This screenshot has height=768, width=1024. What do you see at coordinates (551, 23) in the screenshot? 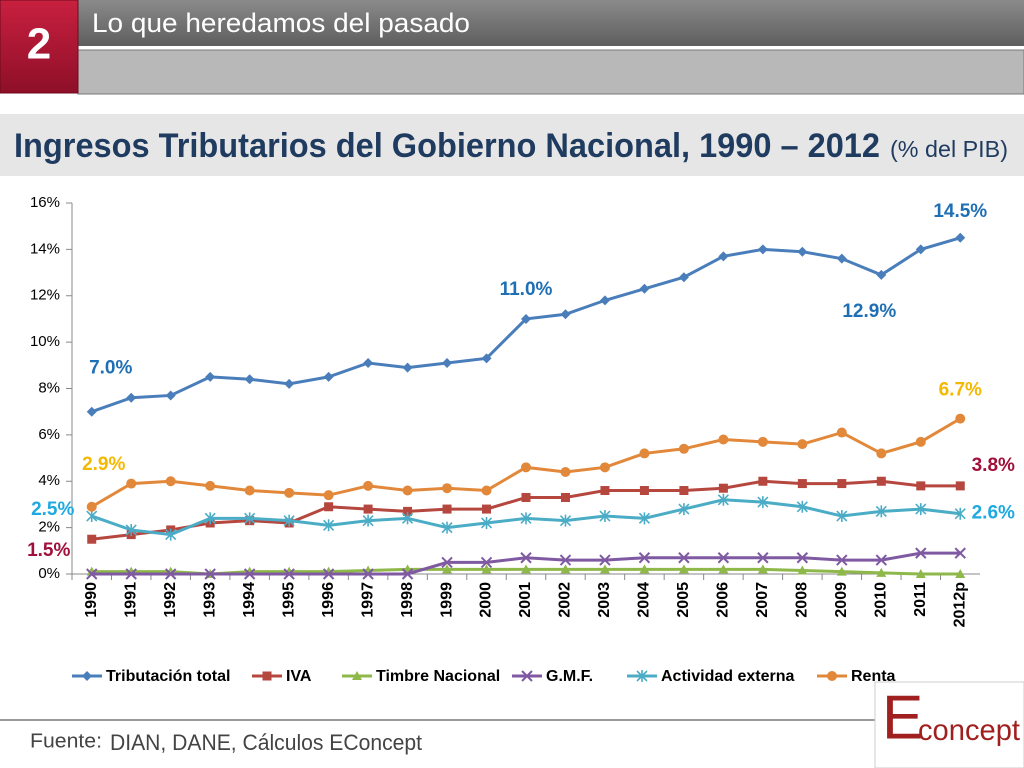
I see `header-bar` at bounding box center [551, 23].